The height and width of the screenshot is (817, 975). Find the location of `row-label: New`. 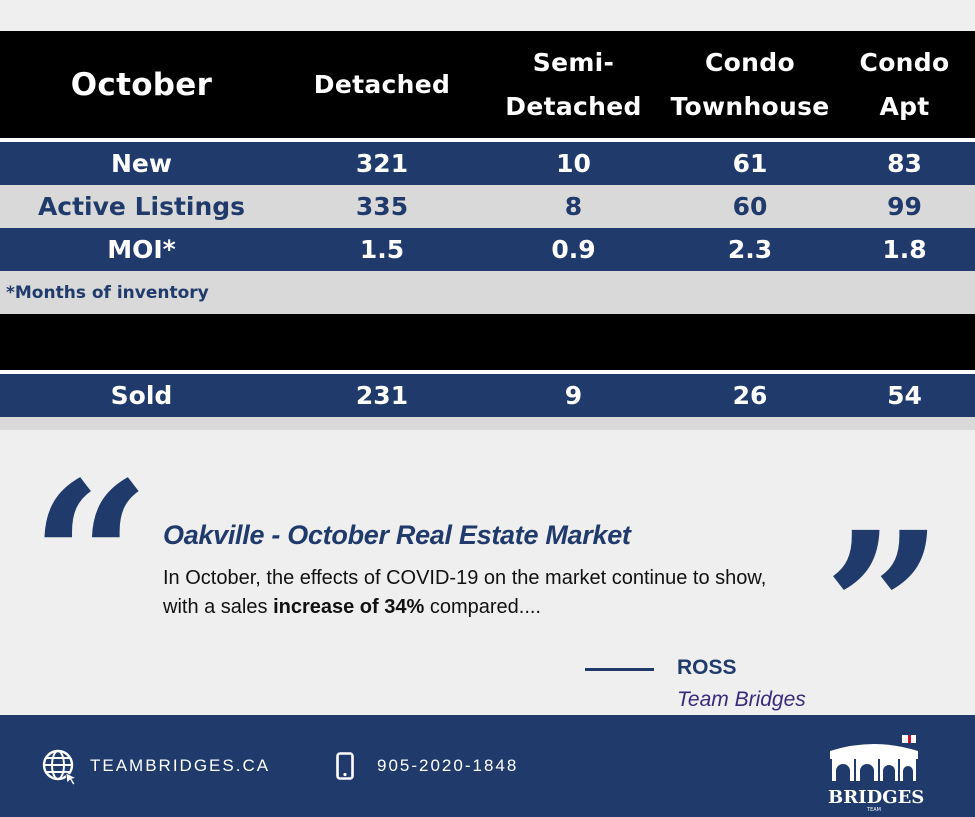

row-label: New is located at coordinates (141, 163).